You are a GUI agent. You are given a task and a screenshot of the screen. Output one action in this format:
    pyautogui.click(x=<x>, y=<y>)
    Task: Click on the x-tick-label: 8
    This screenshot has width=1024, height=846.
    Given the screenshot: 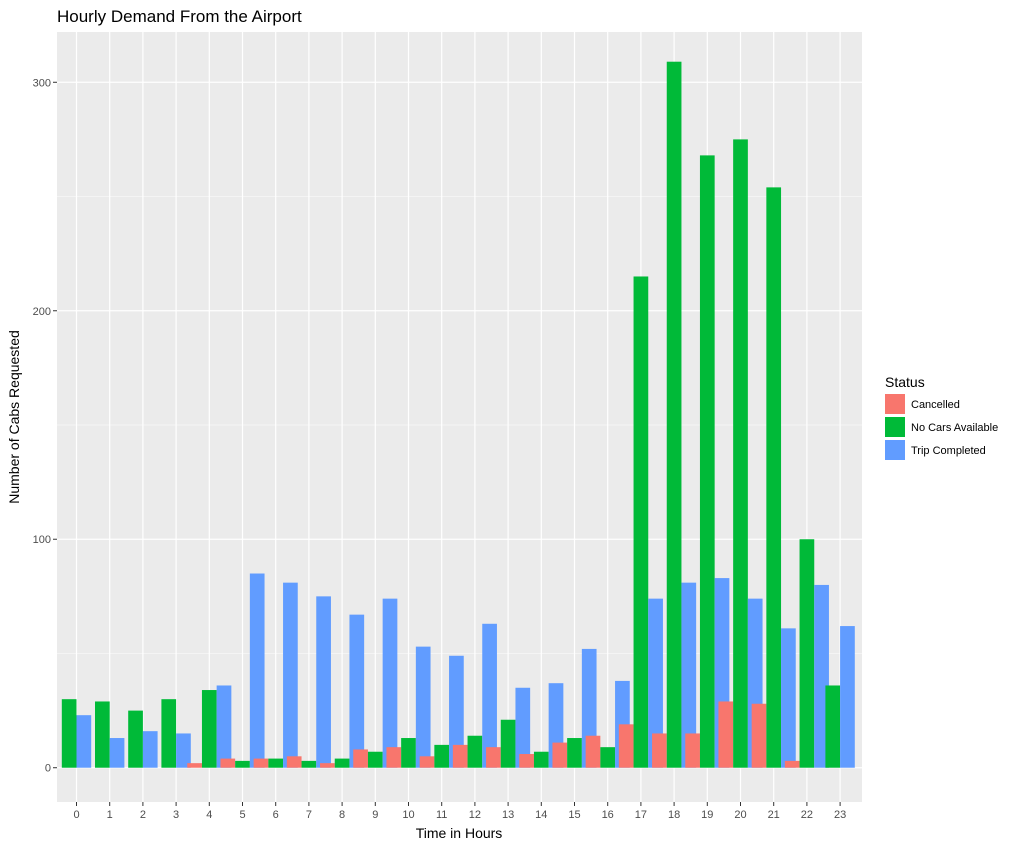 What is the action you would take?
    pyautogui.click(x=342, y=815)
    